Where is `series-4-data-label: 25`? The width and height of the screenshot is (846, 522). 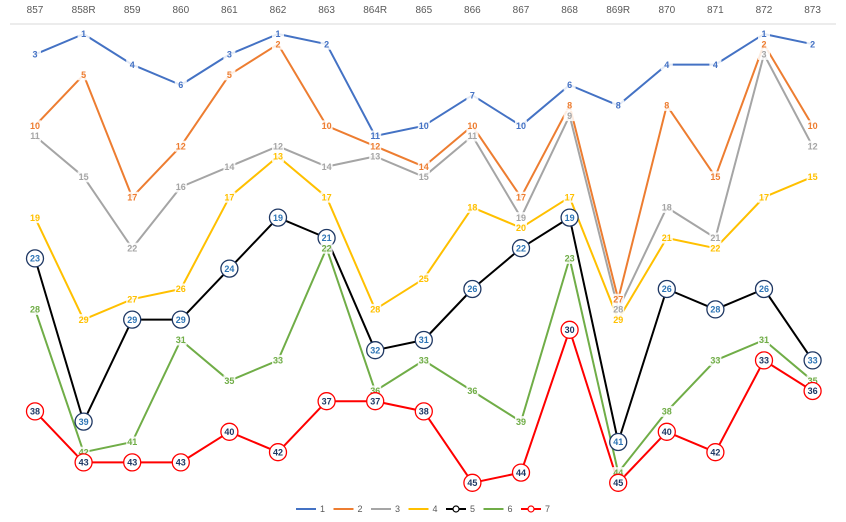 series-4-data-label: 25 is located at coordinates (424, 279).